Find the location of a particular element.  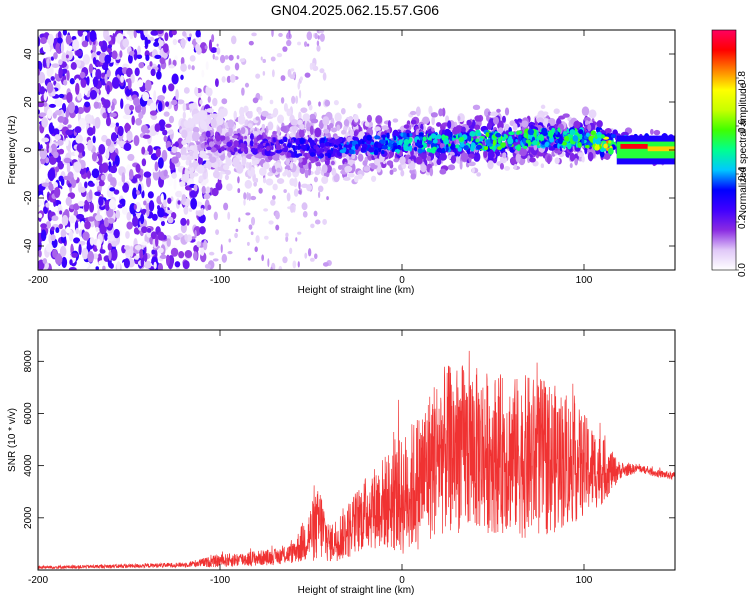

spectrogram-x-axis-label: Height of straight line (km) is located at coordinates (356, 290).